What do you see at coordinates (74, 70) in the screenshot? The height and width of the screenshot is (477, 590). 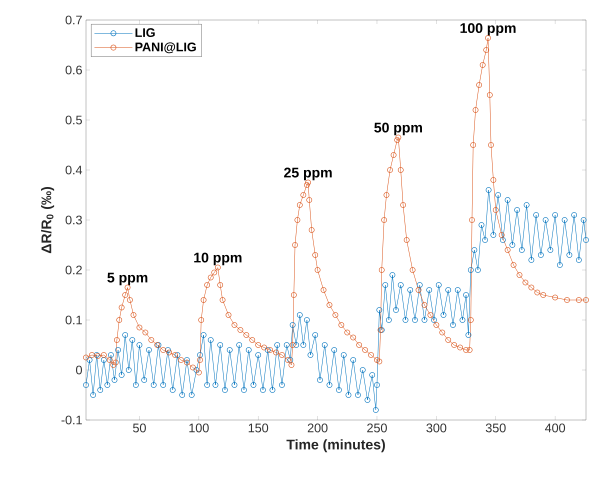 I see `y-tick-label: 0.6` at bounding box center [74, 70].